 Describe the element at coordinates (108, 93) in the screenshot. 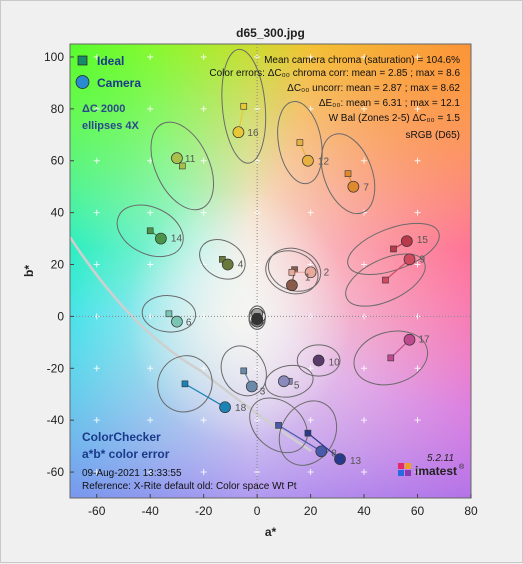

I see `legend: Ideal Camera ΔC 2000 ellipses 4X` at that location.